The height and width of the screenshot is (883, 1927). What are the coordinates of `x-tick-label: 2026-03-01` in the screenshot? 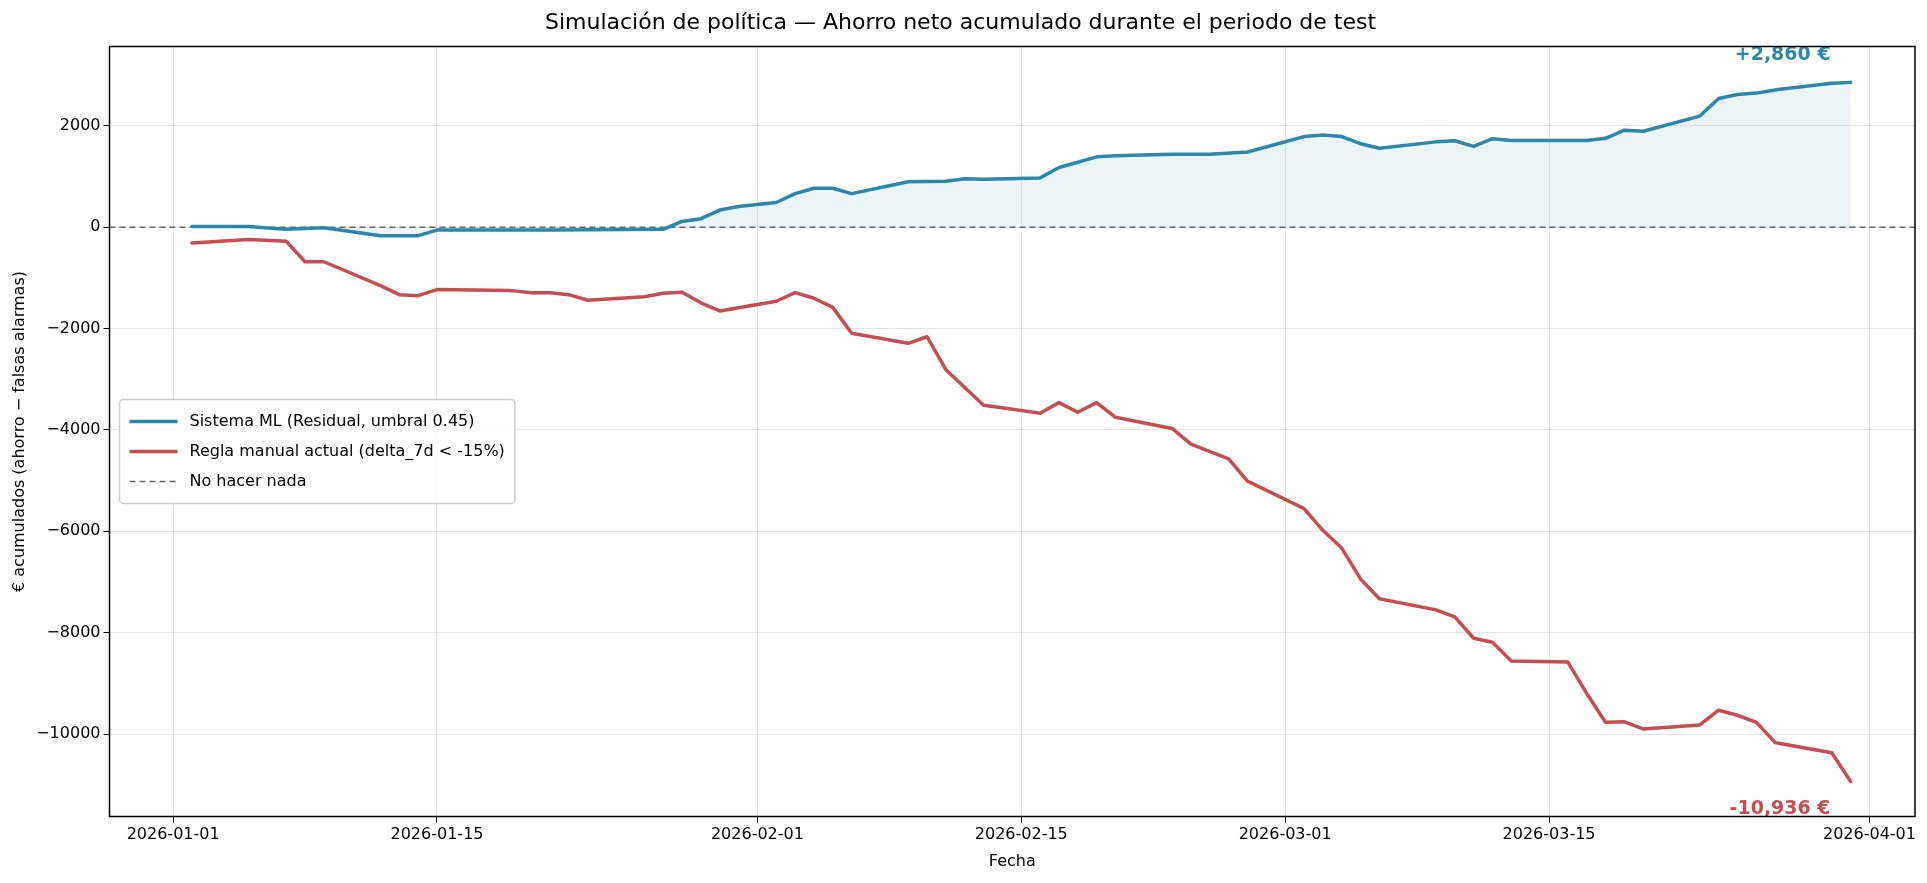 It's located at (1285, 834).